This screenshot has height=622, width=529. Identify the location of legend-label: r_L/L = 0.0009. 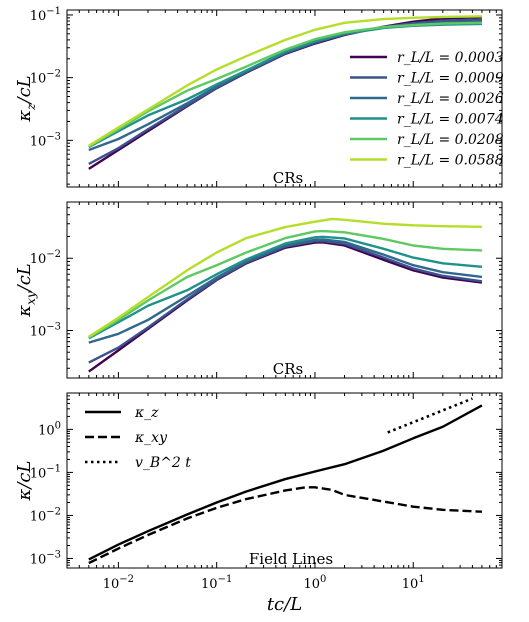
(450, 79).